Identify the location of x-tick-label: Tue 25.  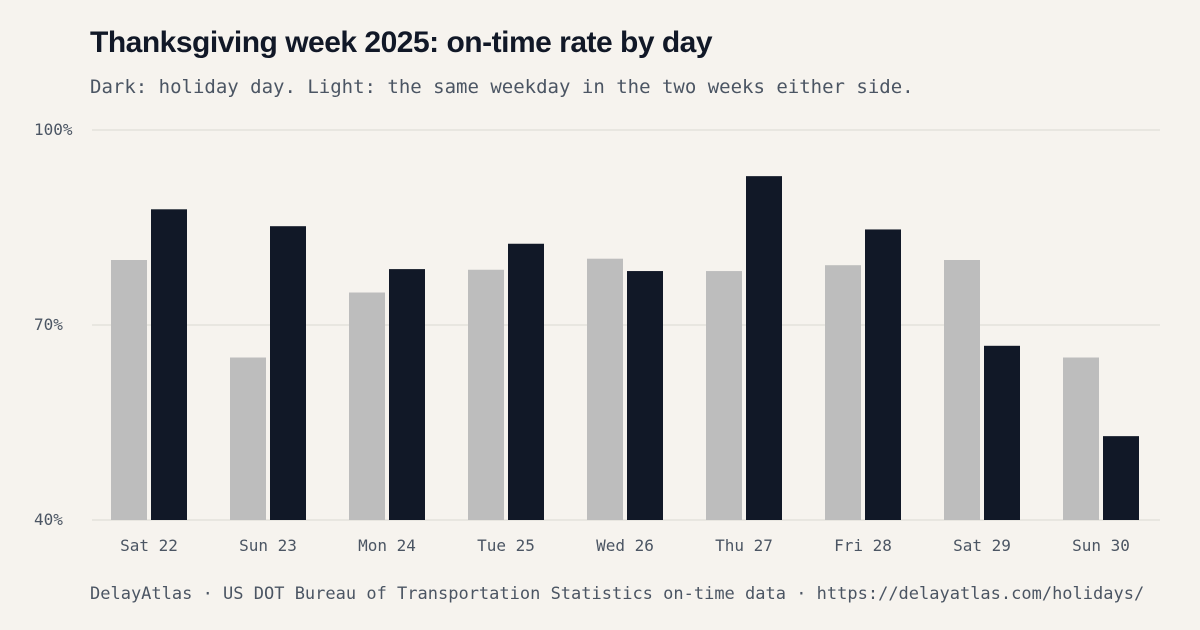
(506, 545).